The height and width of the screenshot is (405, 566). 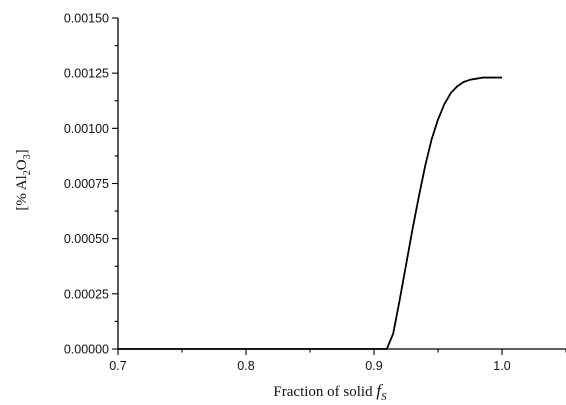 What do you see at coordinates (86, 19) in the screenshot?
I see `y-tick-label: 0.00150` at bounding box center [86, 19].